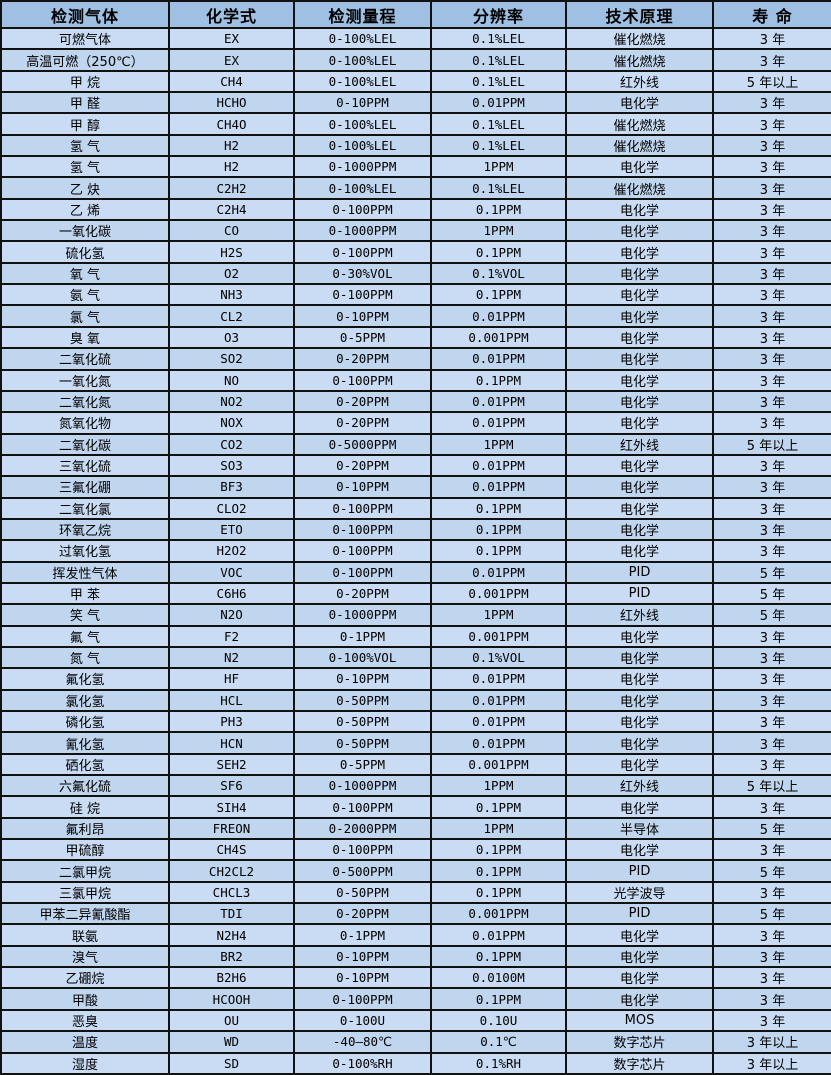 The width and height of the screenshot is (831, 1075). Describe the element at coordinates (85, 850) in the screenshot. I see `cell-gas: 甲硫醇` at that location.